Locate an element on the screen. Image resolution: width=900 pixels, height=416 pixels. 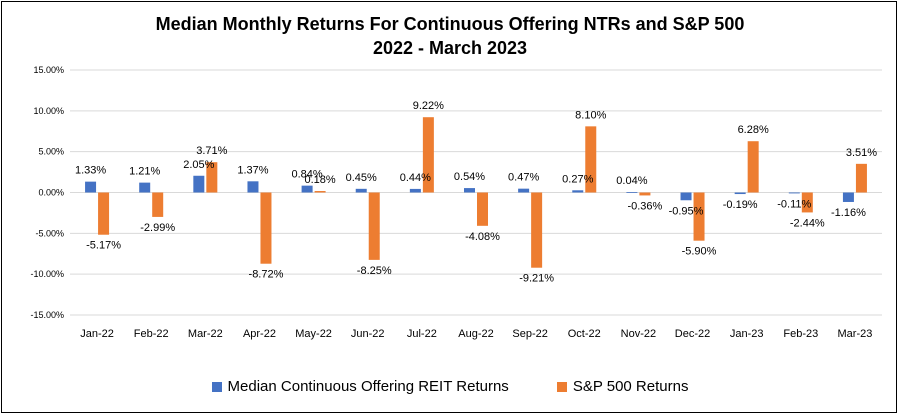
data-label-sp500: 9.22% is located at coordinates (428, 106).